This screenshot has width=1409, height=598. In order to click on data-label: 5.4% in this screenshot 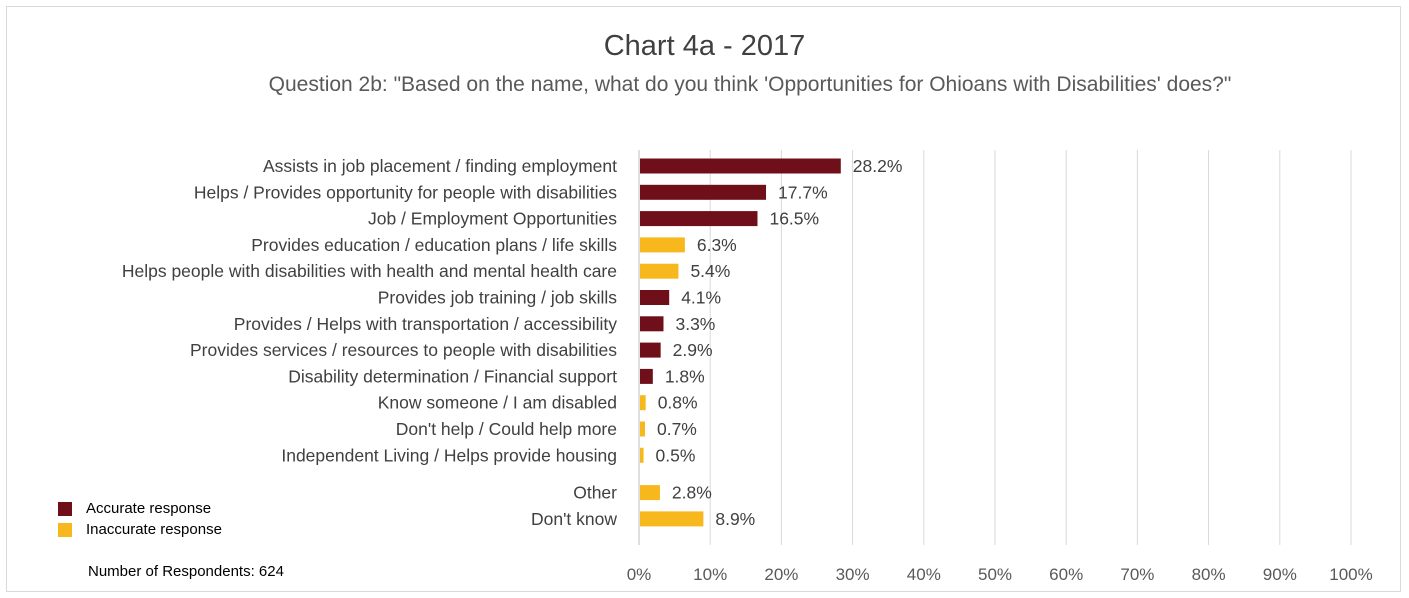, I will do `click(710, 271)`.